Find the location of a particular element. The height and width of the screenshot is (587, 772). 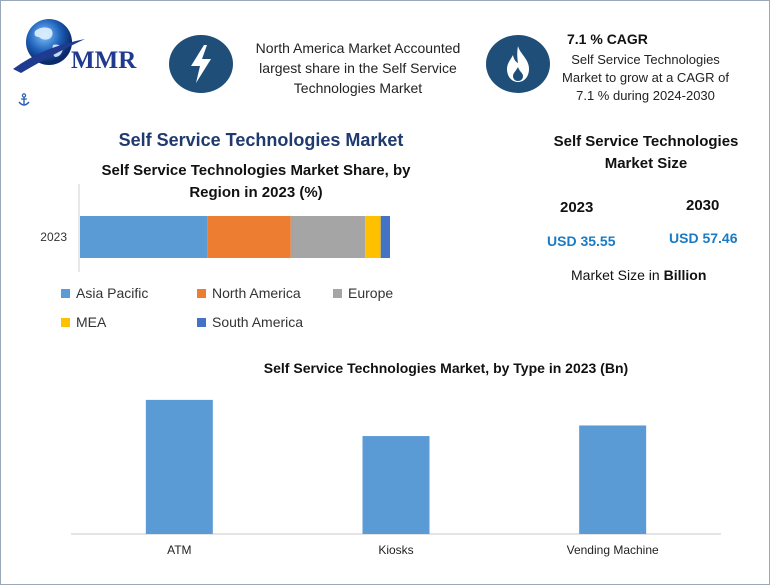

flame-icon is located at coordinates (518, 64).